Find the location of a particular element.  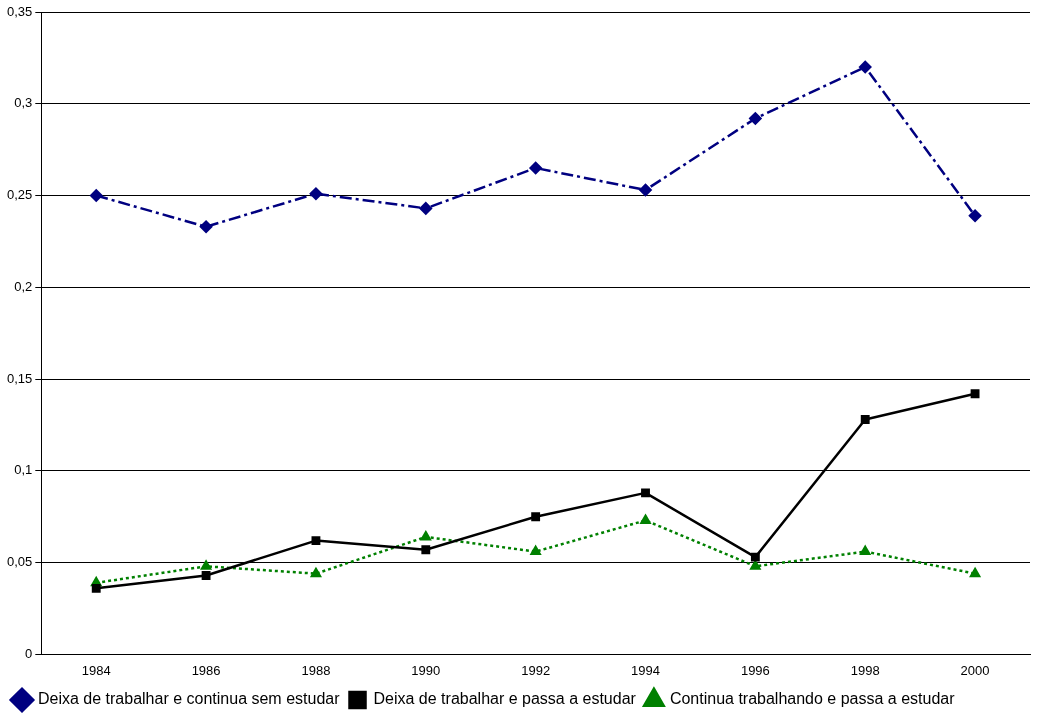

x-tick-label: 1994 is located at coordinates (645, 670).